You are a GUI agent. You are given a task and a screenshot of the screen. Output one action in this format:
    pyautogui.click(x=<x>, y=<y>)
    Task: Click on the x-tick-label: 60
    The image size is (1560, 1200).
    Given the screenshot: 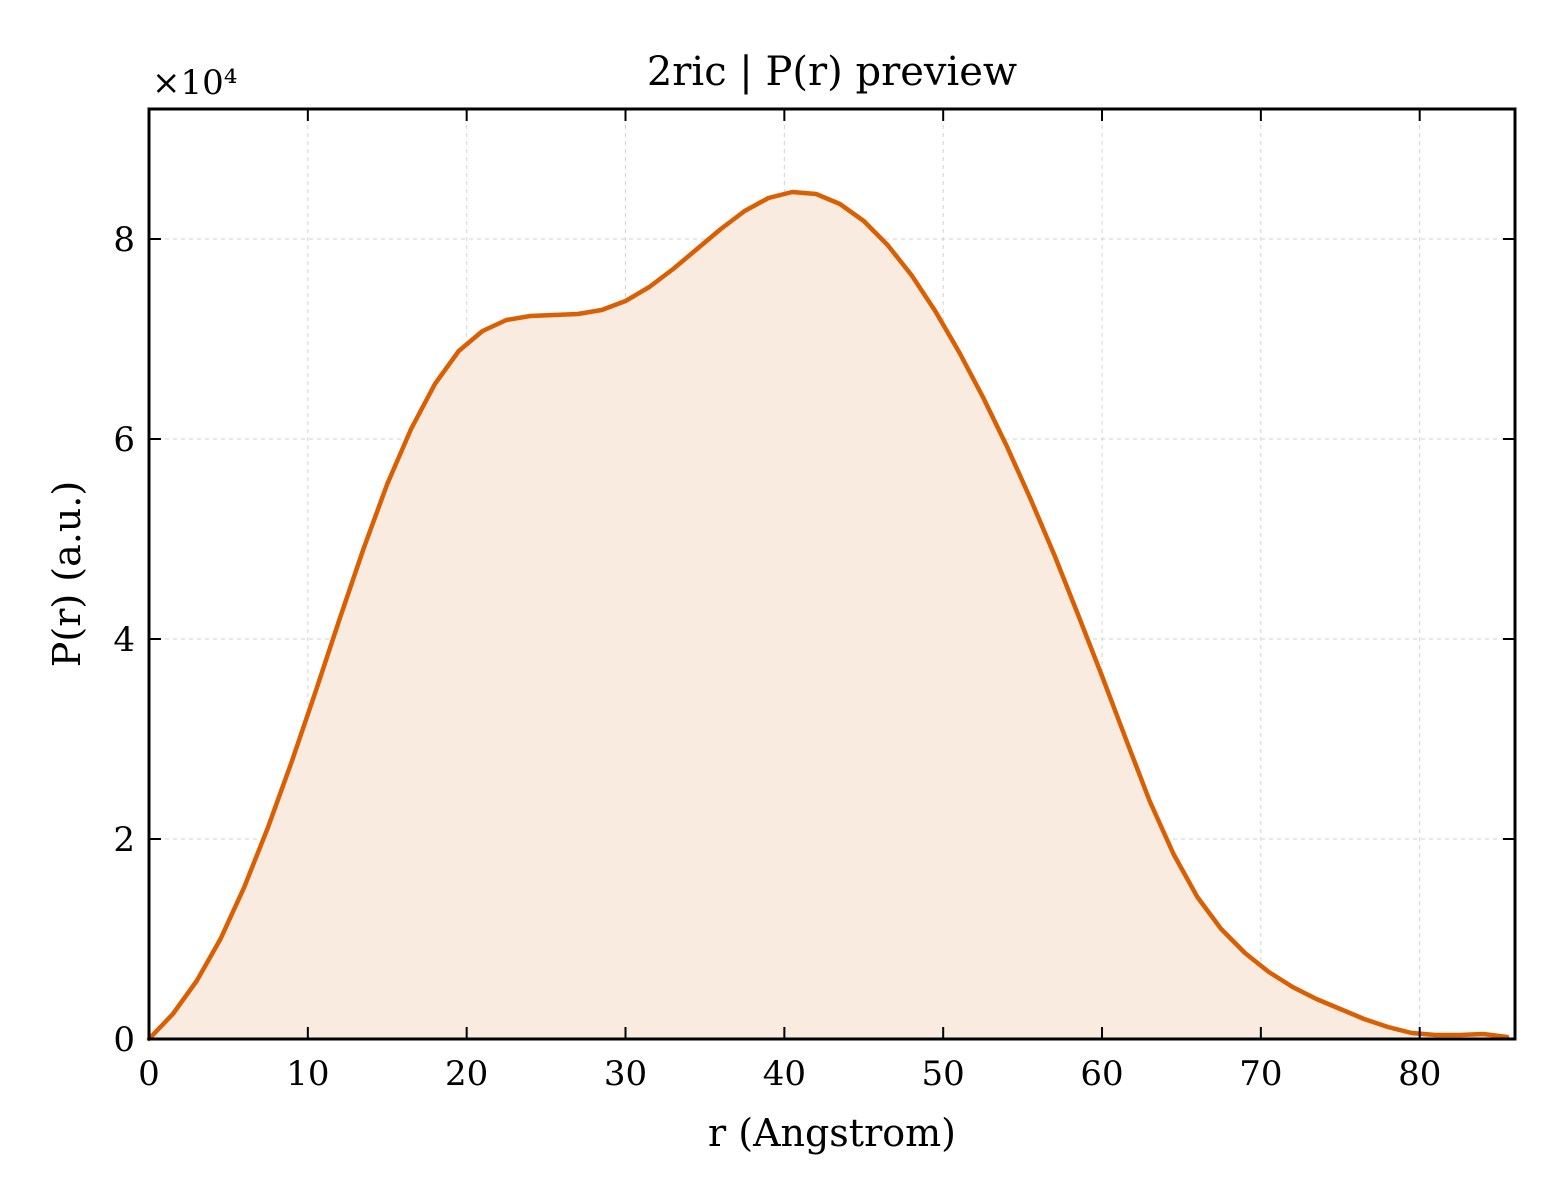 What is the action you would take?
    pyautogui.click(x=1101, y=1074)
    